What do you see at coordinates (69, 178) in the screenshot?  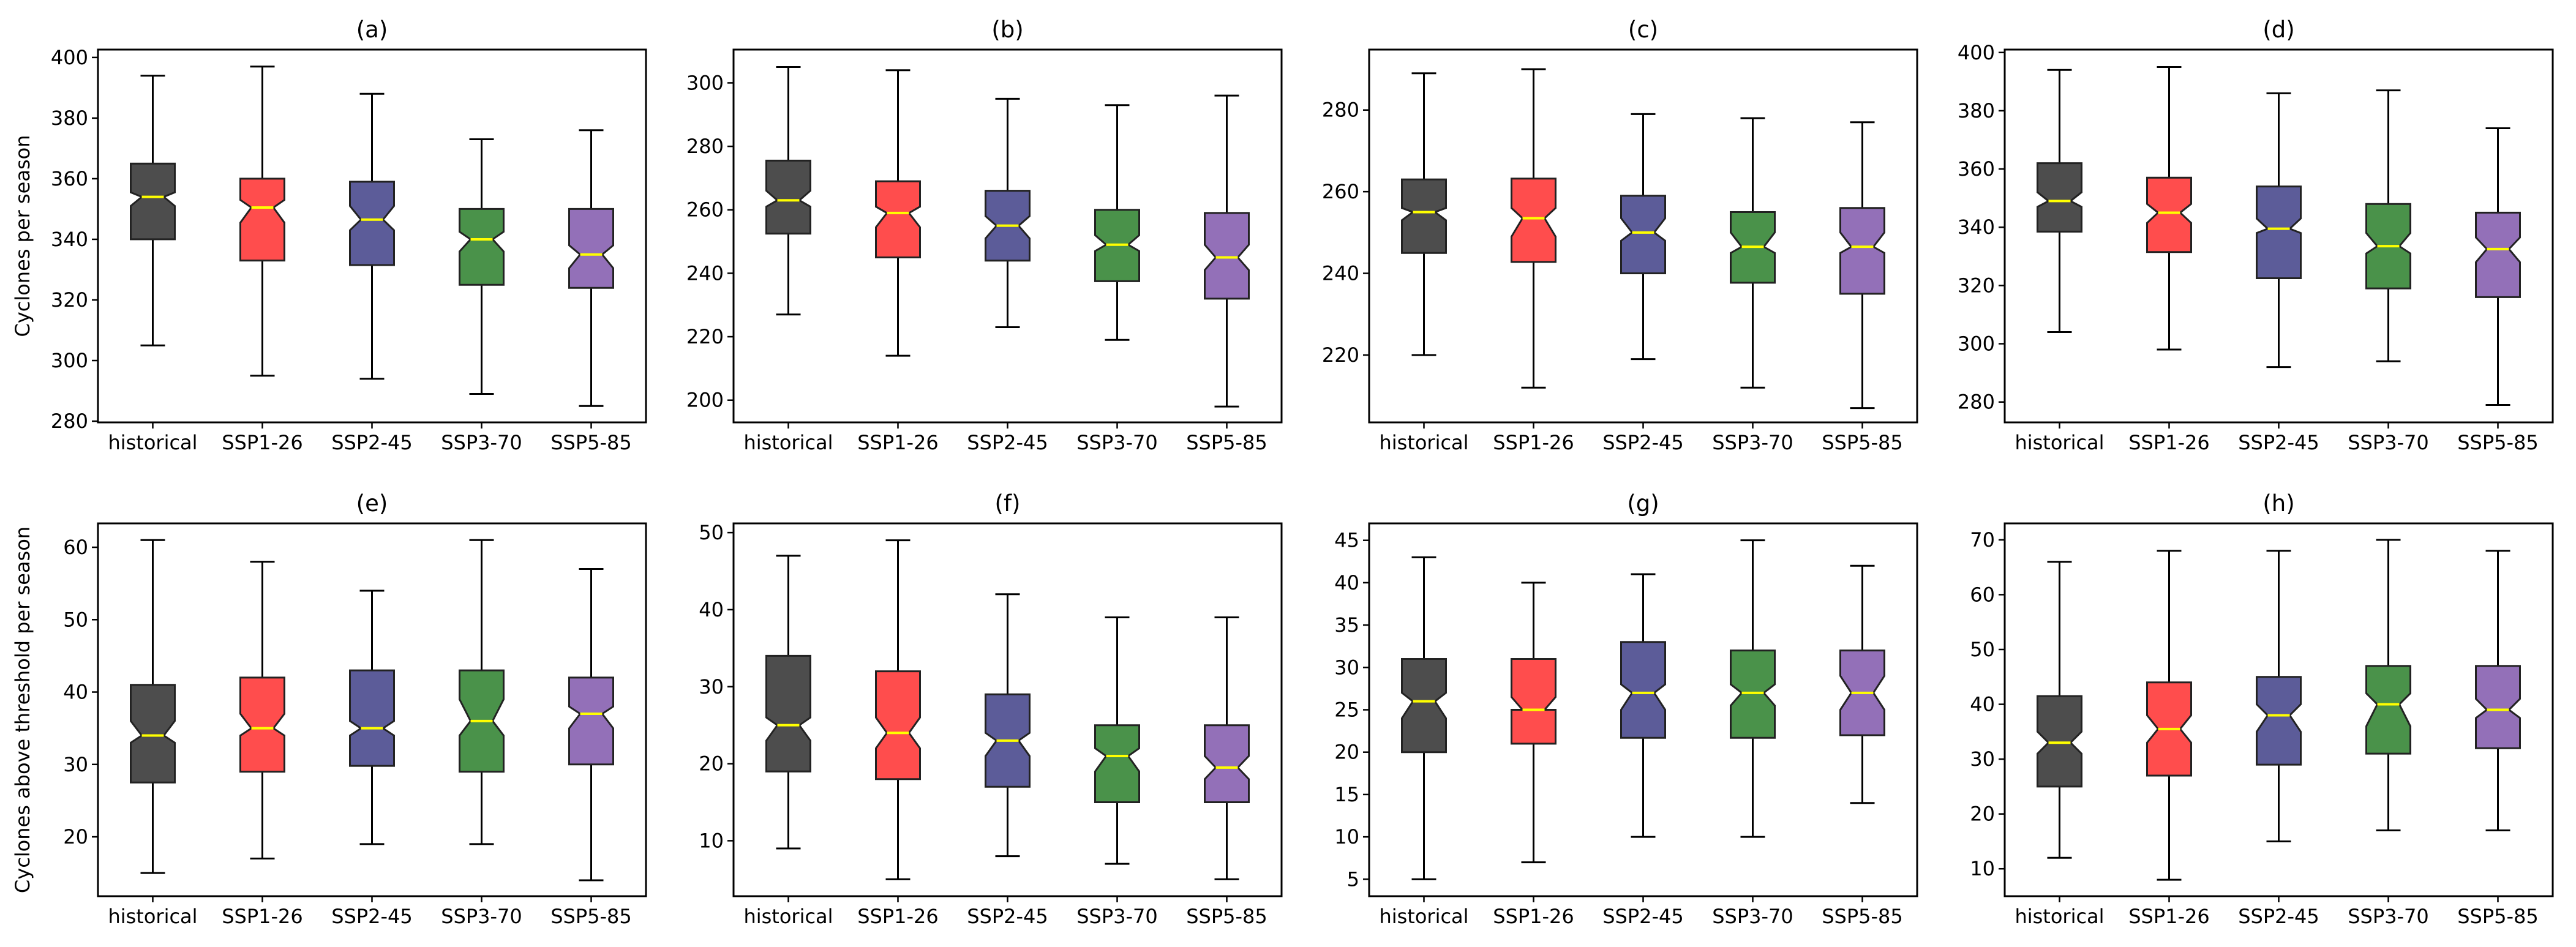 I see `y-tick-label: 360` at bounding box center [69, 178].